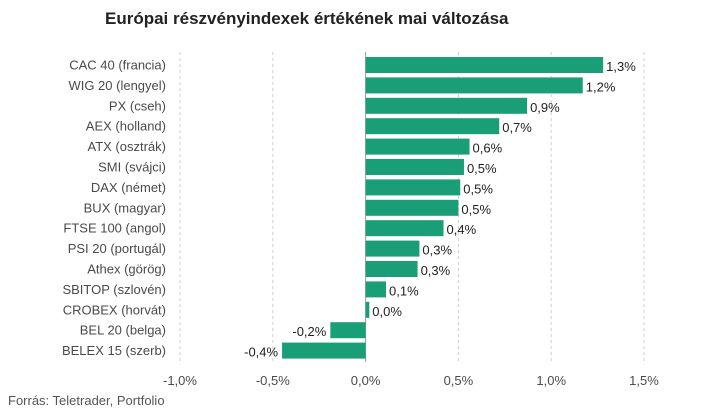 The height and width of the screenshot is (416, 723). What do you see at coordinates (123, 330) in the screenshot?
I see `category-label: BEL 20 (belga)` at bounding box center [123, 330].